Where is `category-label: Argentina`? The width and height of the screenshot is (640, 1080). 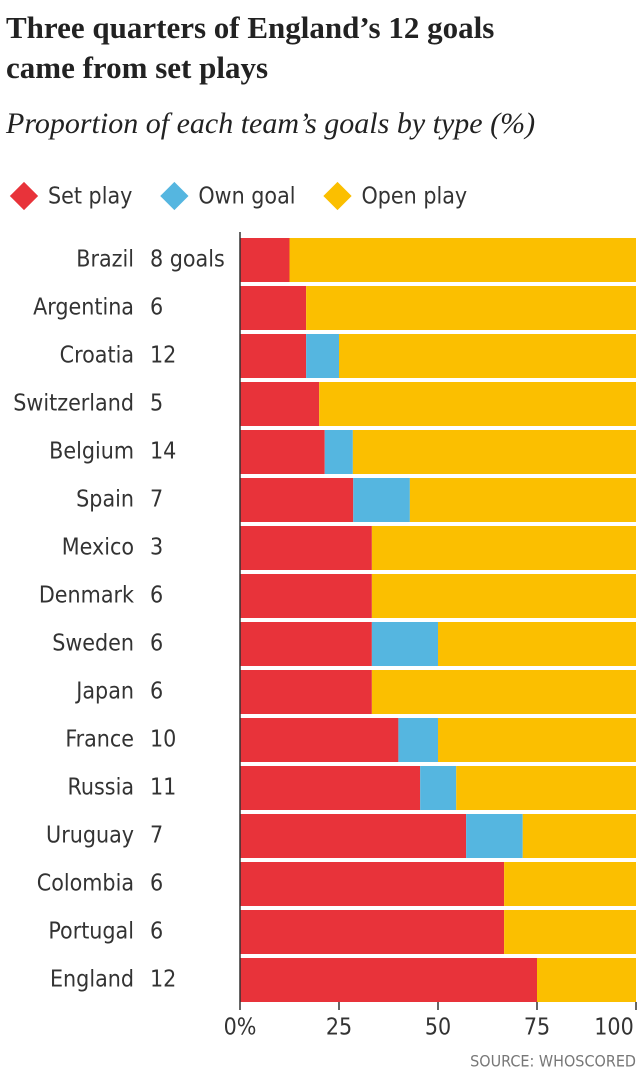 category-label: Argentina is located at coordinates (83, 308).